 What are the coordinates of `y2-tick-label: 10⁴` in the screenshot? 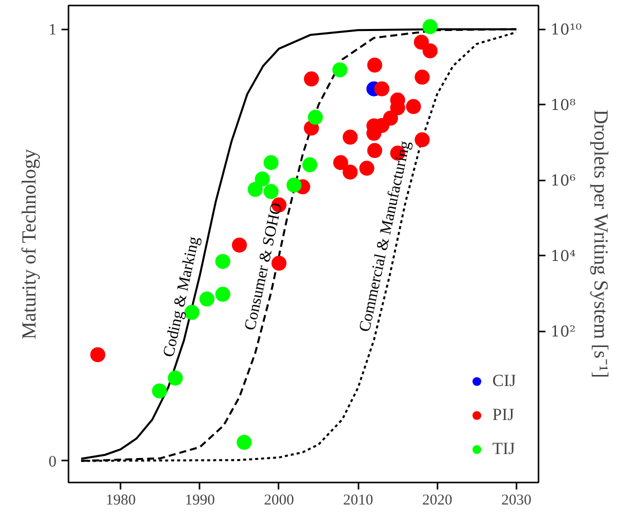 It's located at (563, 255).